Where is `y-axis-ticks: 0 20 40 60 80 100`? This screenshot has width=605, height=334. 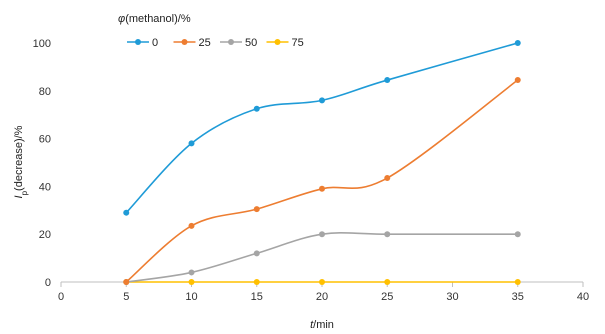
y-axis-ticks: 0 20 40 60 80 100 is located at coordinates (42, 163).